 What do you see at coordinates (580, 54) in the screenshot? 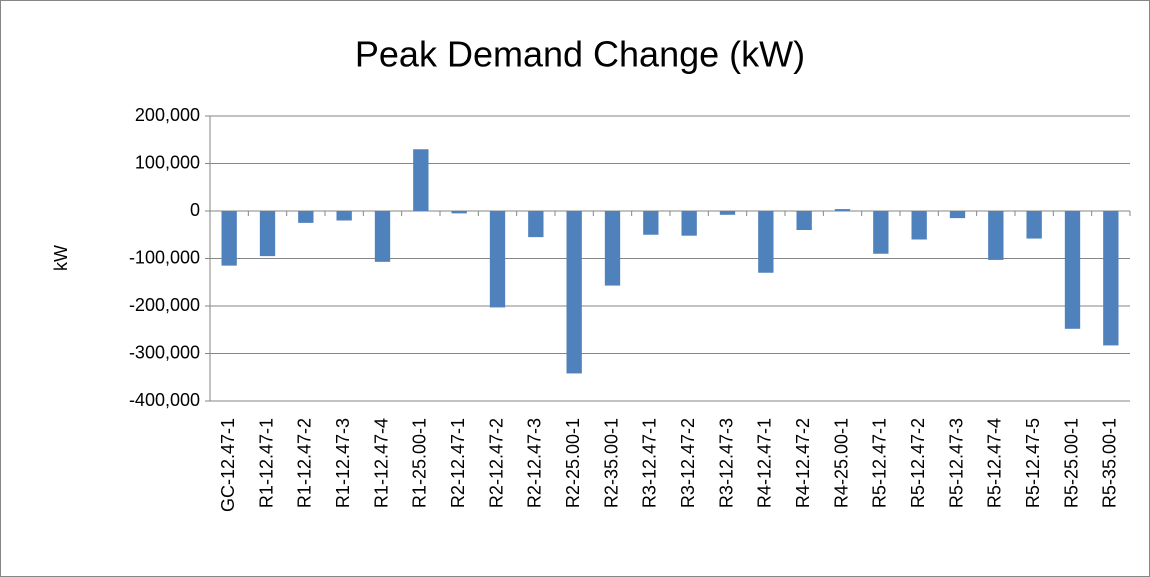
I see `chart-title: Peak Demand Change (kW)` at bounding box center [580, 54].